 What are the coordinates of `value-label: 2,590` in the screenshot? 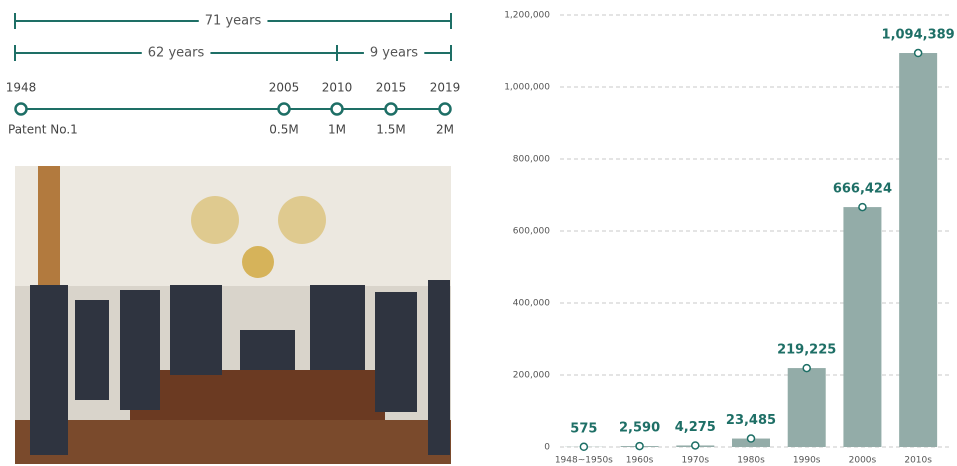 It's located at (639, 428).